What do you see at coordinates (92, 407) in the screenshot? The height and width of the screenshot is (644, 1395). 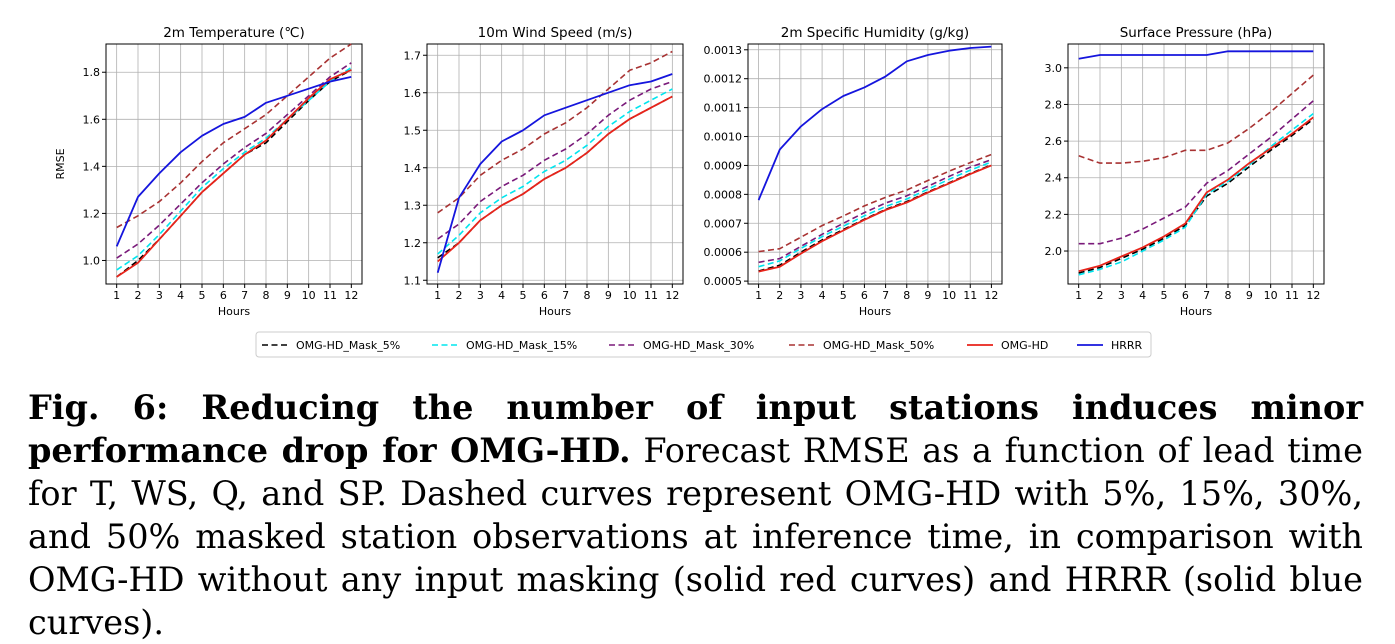 I see `caption-label: Fig. 6` at bounding box center [92, 407].